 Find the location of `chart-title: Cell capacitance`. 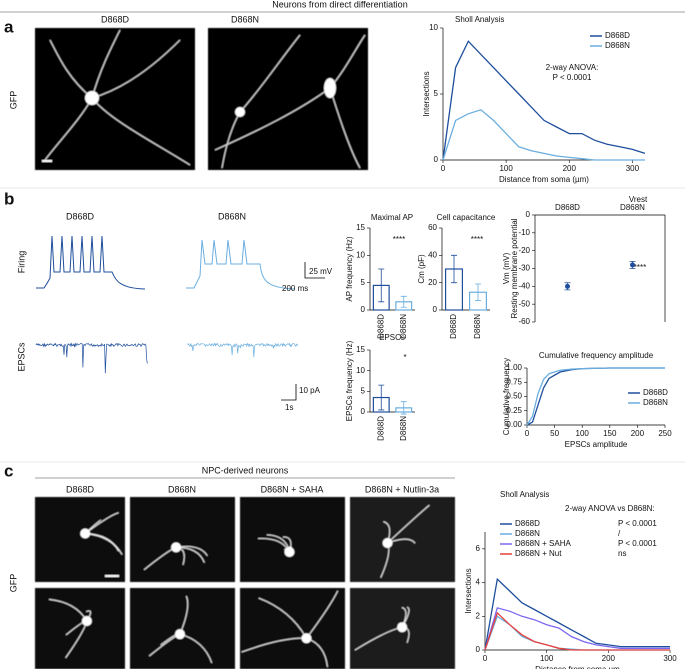

chart-title: Cell capacitance is located at coordinates (466, 217).